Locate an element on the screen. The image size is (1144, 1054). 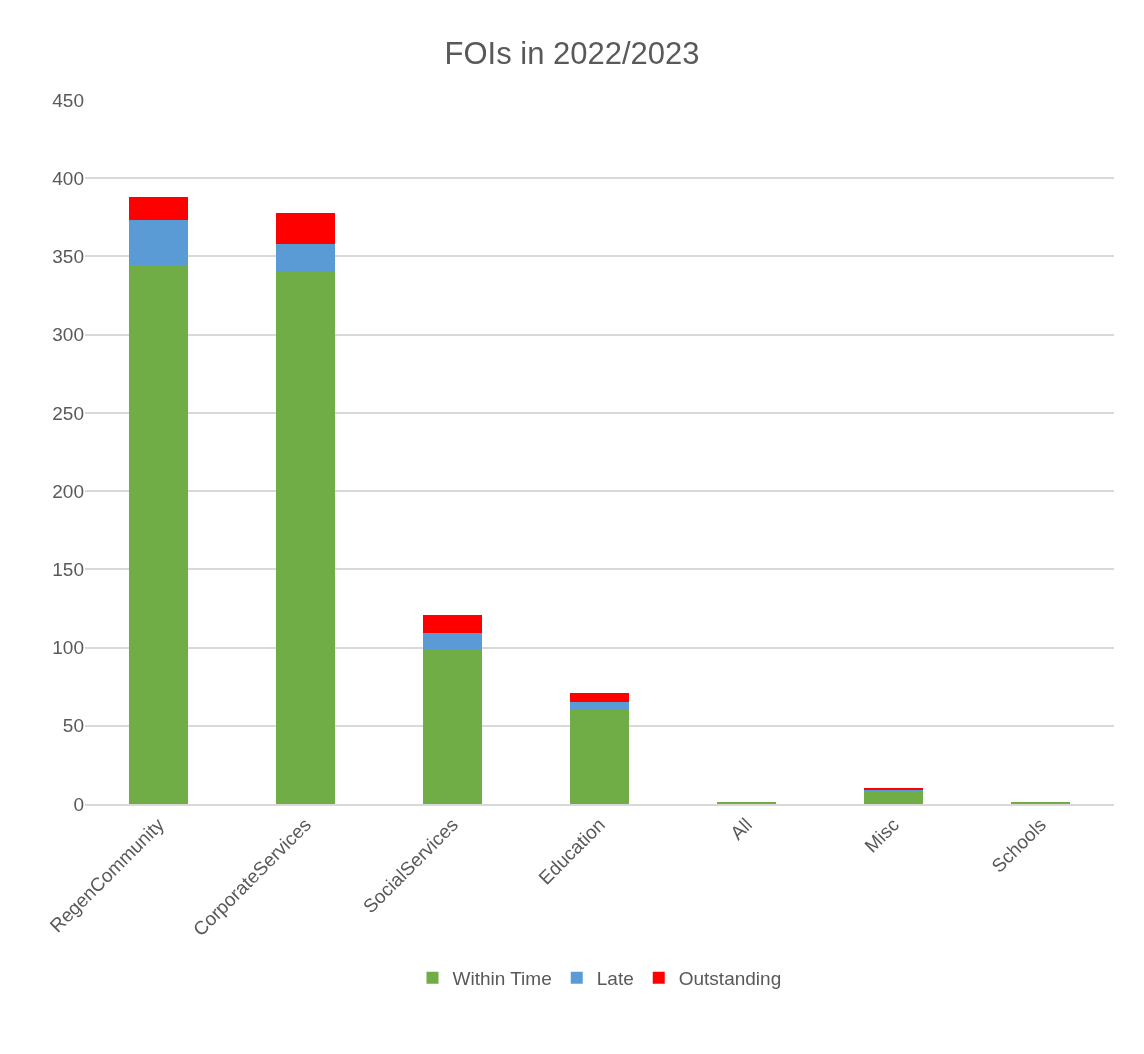
y-tick-label: 450 is located at coordinates (68, 100).